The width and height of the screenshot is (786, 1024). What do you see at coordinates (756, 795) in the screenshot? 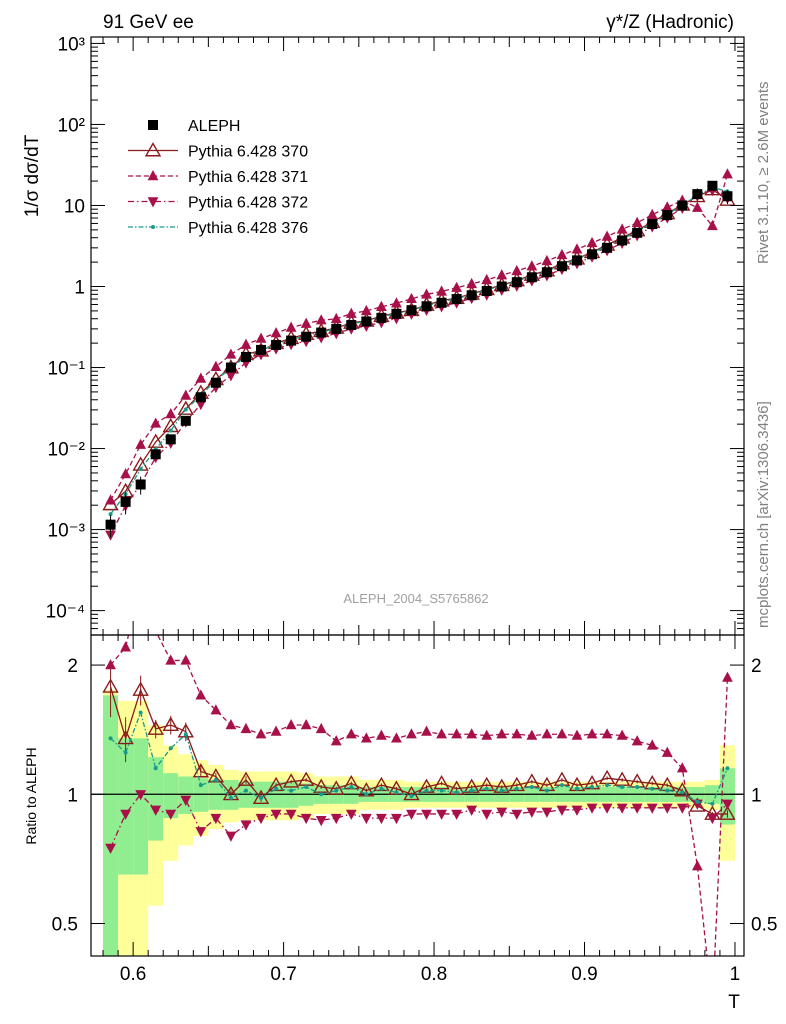
I see `ratio-ytick-label-right: 1` at bounding box center [756, 795].